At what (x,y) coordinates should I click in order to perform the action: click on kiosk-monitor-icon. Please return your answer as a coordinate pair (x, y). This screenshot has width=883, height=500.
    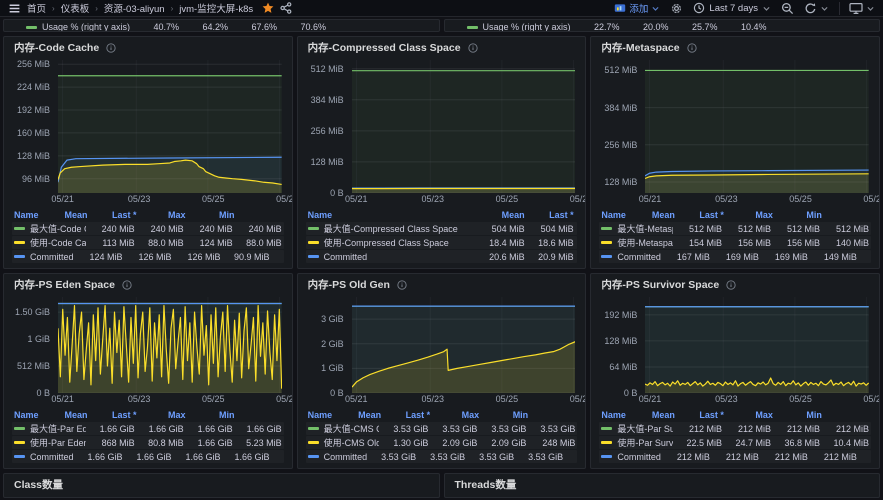
    Looking at the image, I should click on (856, 8).